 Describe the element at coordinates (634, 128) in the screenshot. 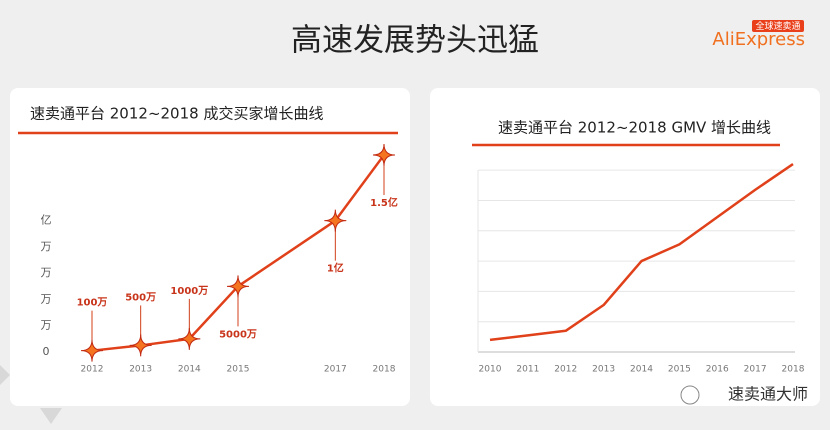

I see `chart-title: 速卖通平台 2012~2018 GMV 增长曲线` at that location.